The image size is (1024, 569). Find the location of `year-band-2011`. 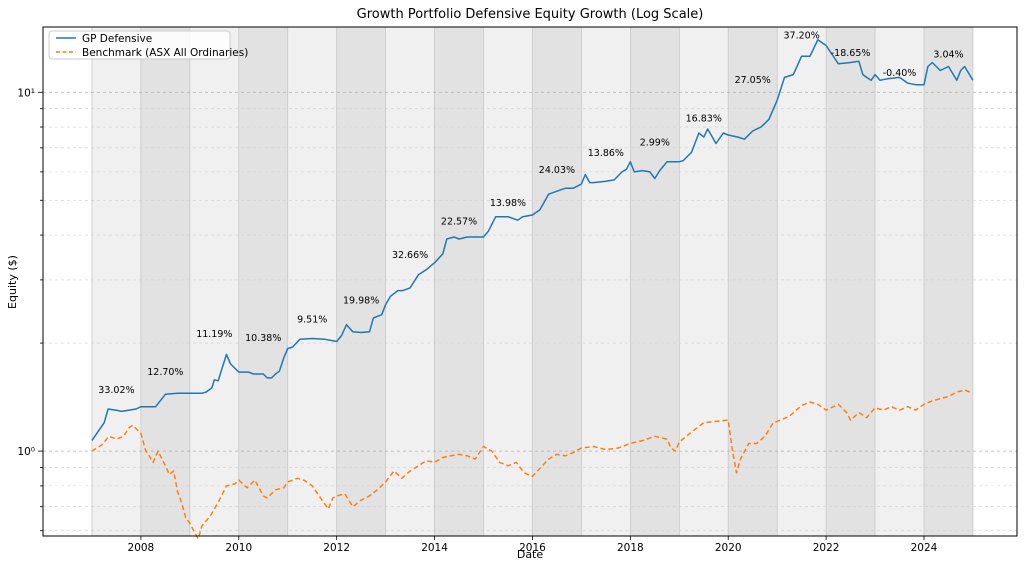

year-band-2011 is located at coordinates (312, 281).